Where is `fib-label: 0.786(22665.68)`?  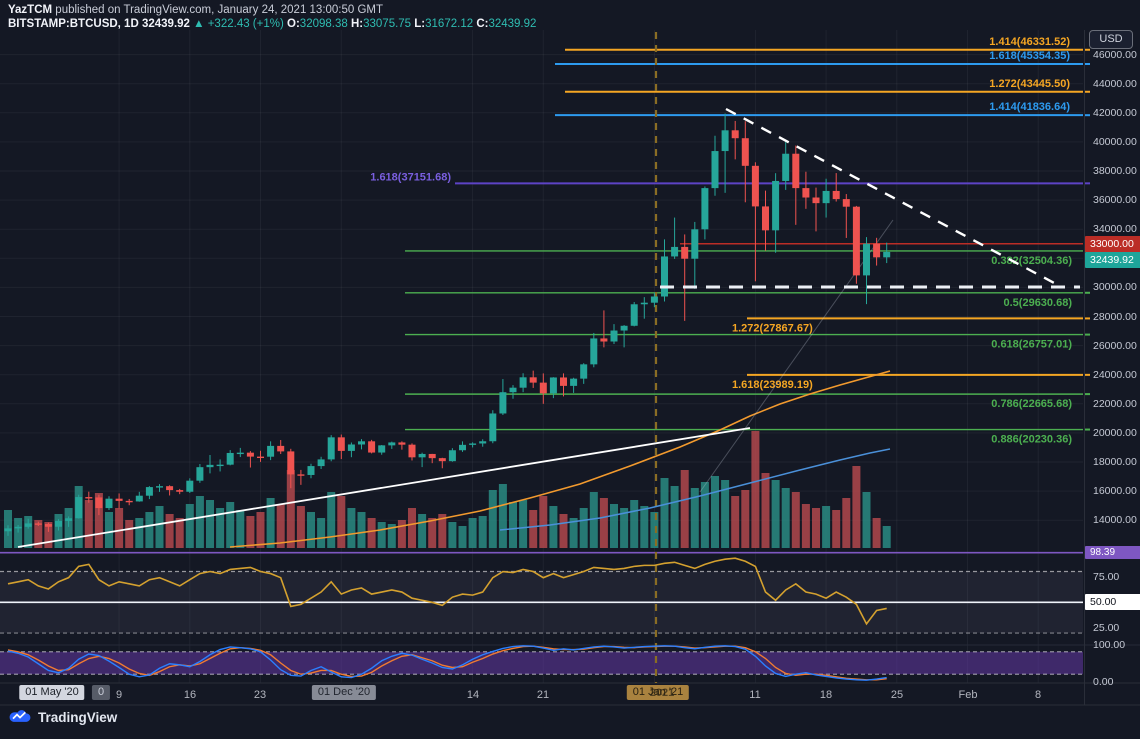 fib-label: 0.786(22665.68) is located at coordinates (1031, 404).